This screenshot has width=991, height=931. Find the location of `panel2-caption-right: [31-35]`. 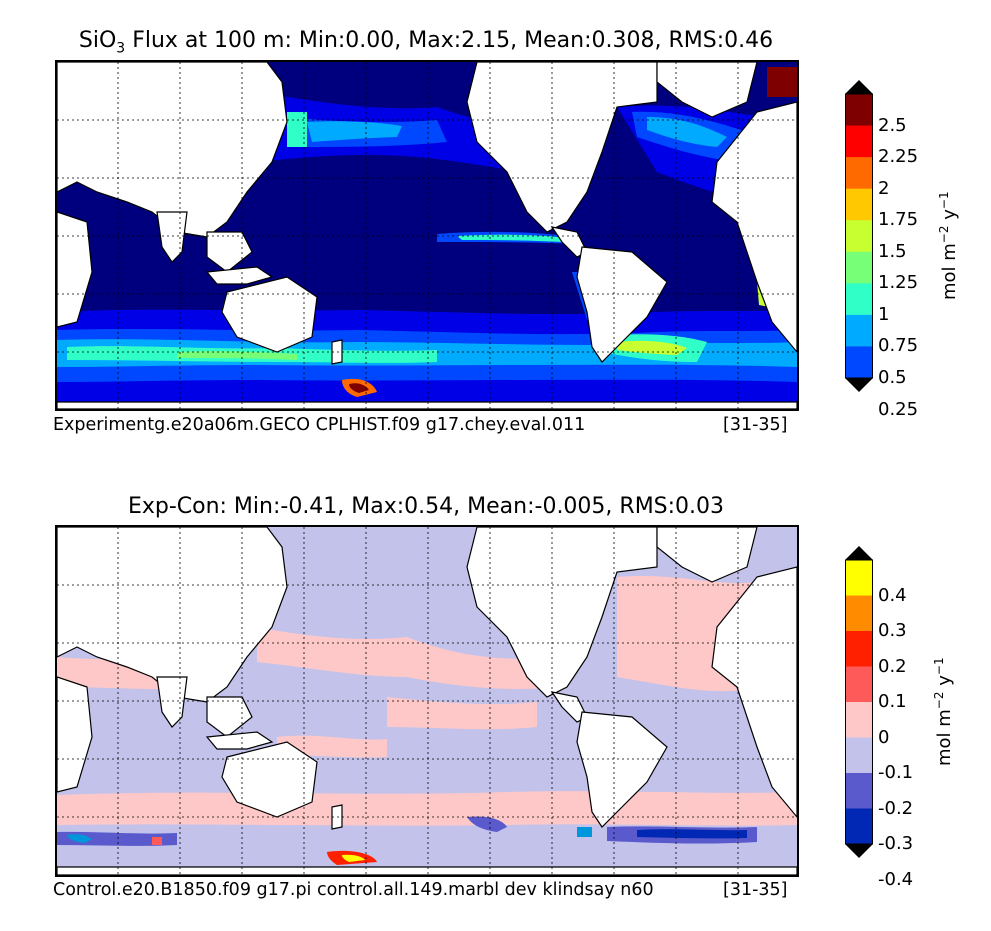

panel2-caption-right: [31-35] is located at coordinates (755, 890).